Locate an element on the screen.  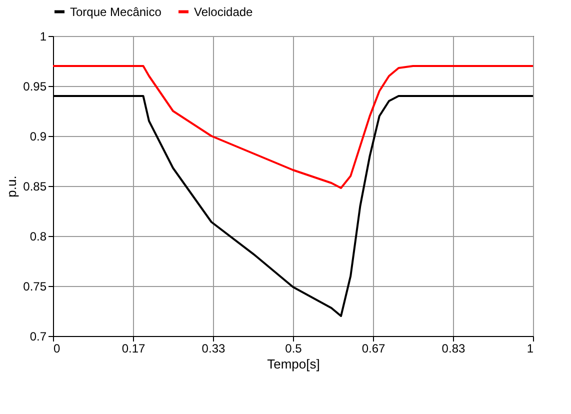
x-tick-label: 0.83 is located at coordinates (454, 349).